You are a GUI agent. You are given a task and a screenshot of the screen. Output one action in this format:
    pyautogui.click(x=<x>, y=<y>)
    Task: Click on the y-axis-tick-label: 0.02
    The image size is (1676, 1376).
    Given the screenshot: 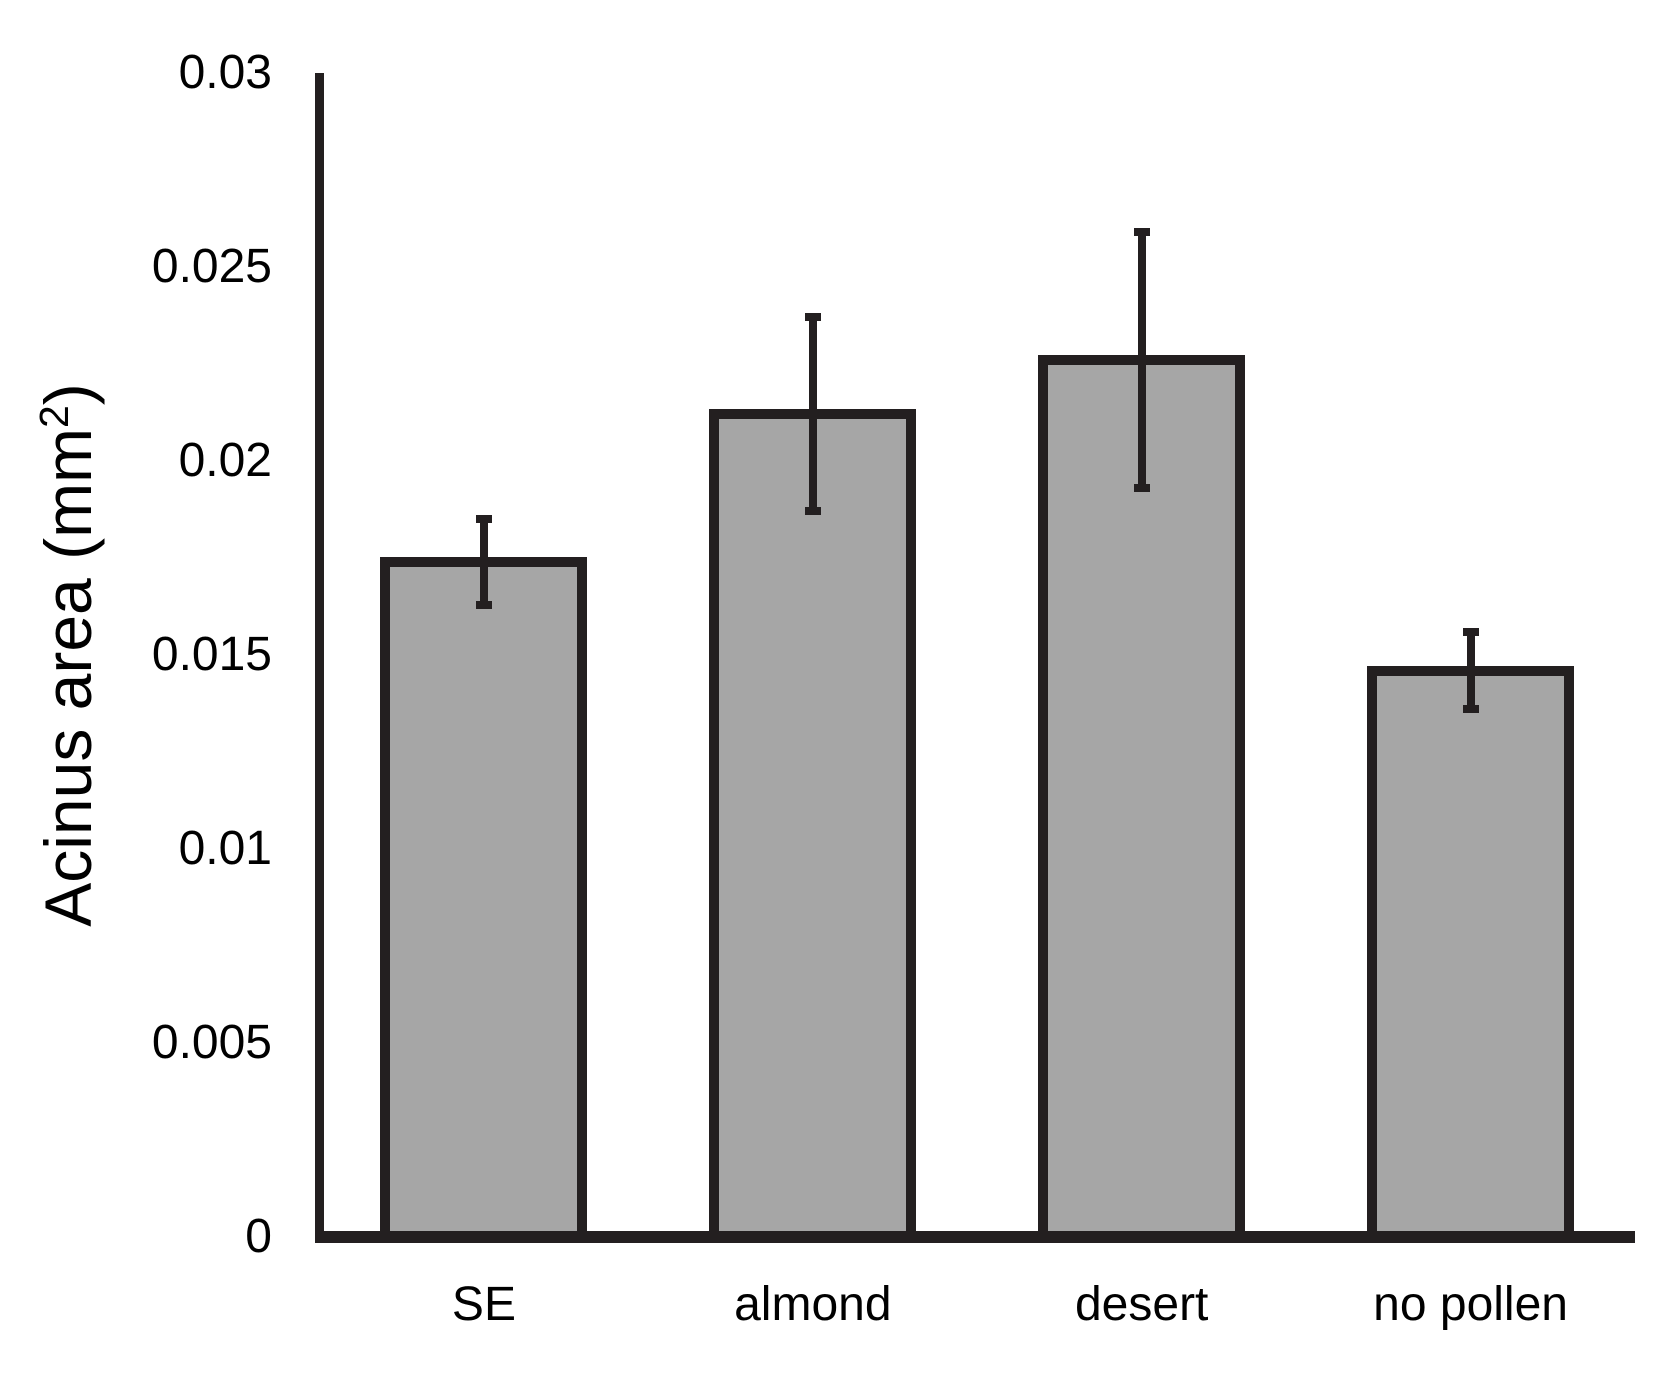 What is the action you would take?
    pyautogui.click(x=225, y=460)
    